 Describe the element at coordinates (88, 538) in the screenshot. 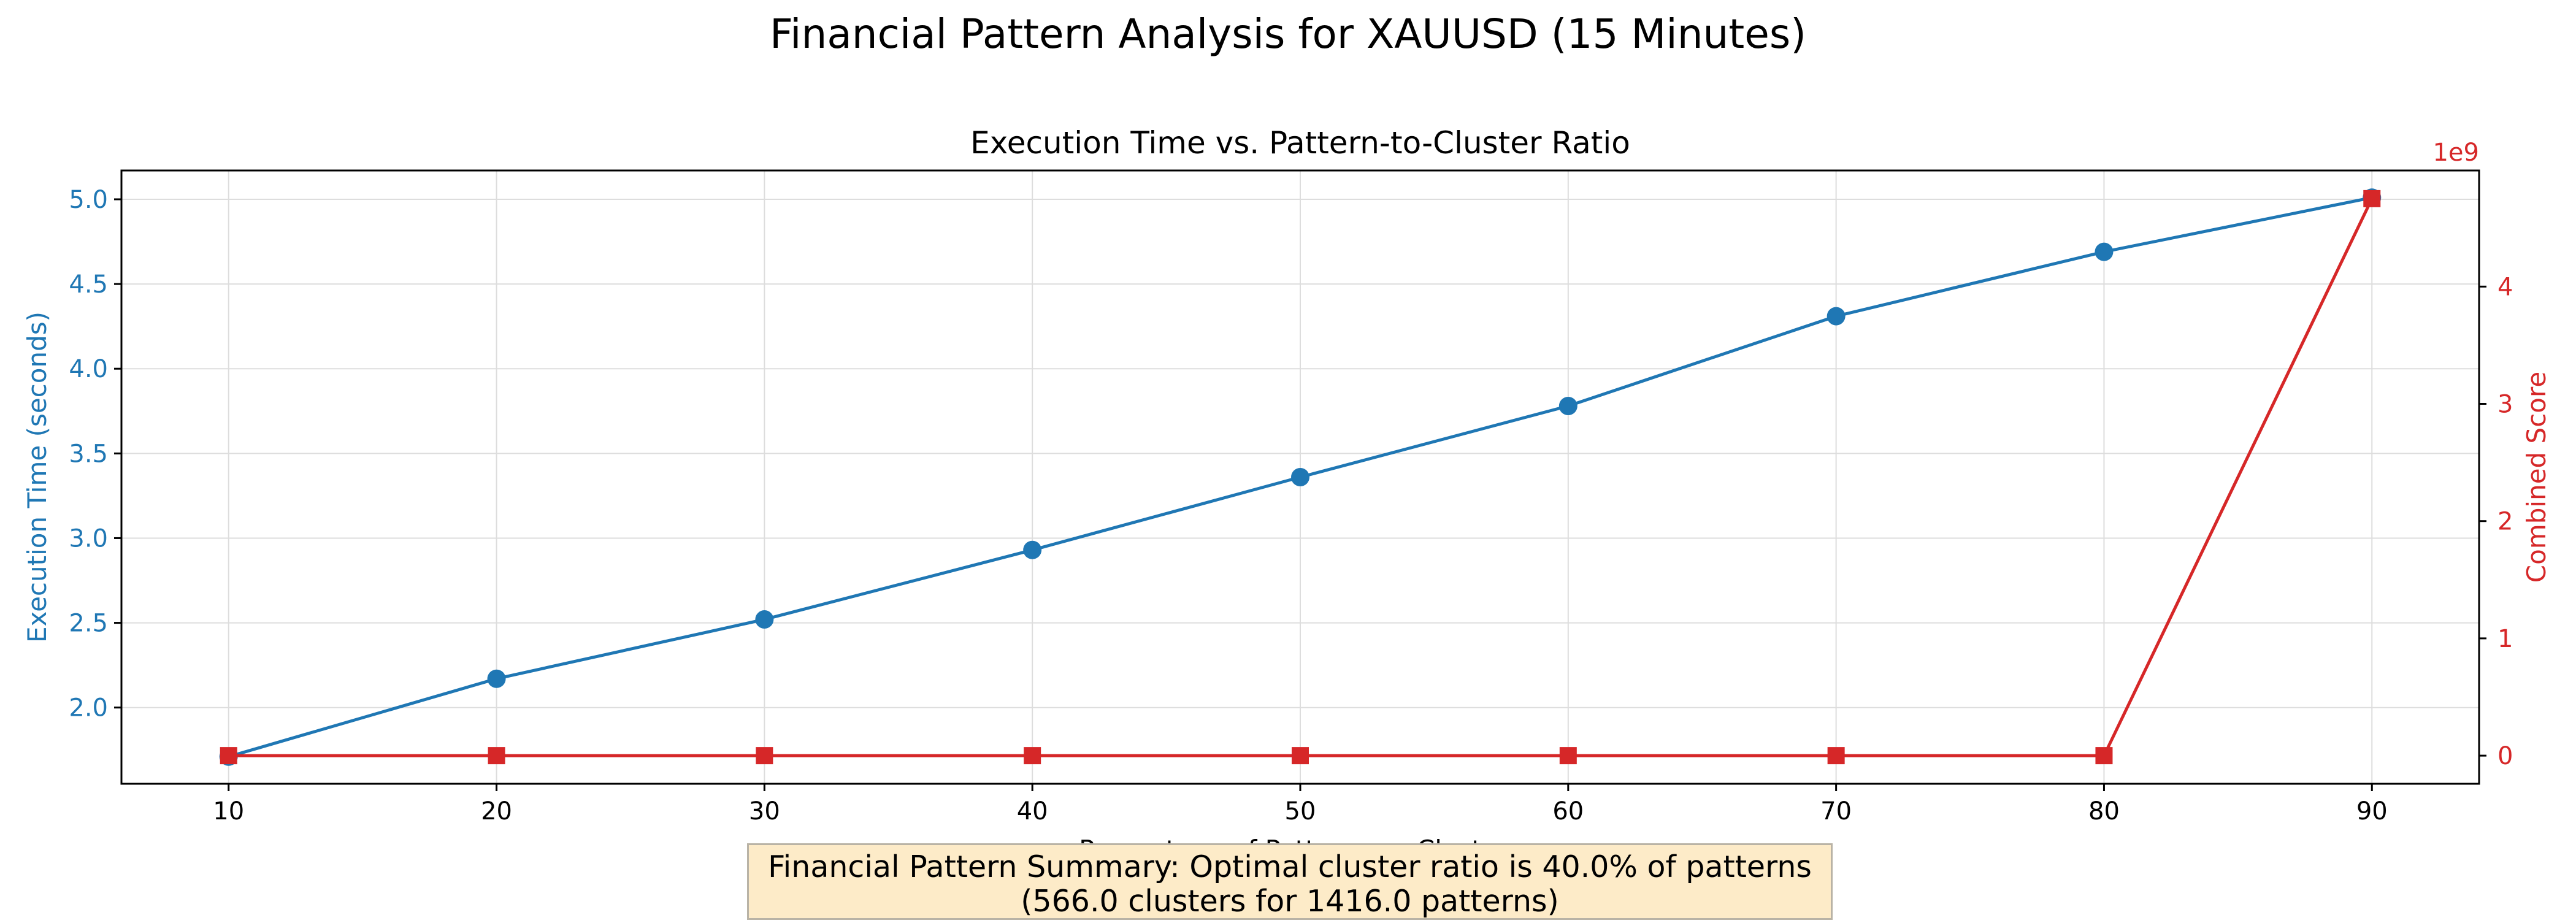

I see `y-left-tick-label: 3.0` at that location.